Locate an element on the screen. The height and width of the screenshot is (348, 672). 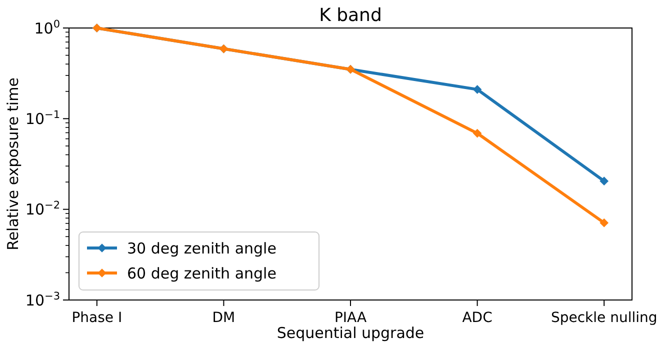
x-tick-label: PIAA is located at coordinates (350, 318).